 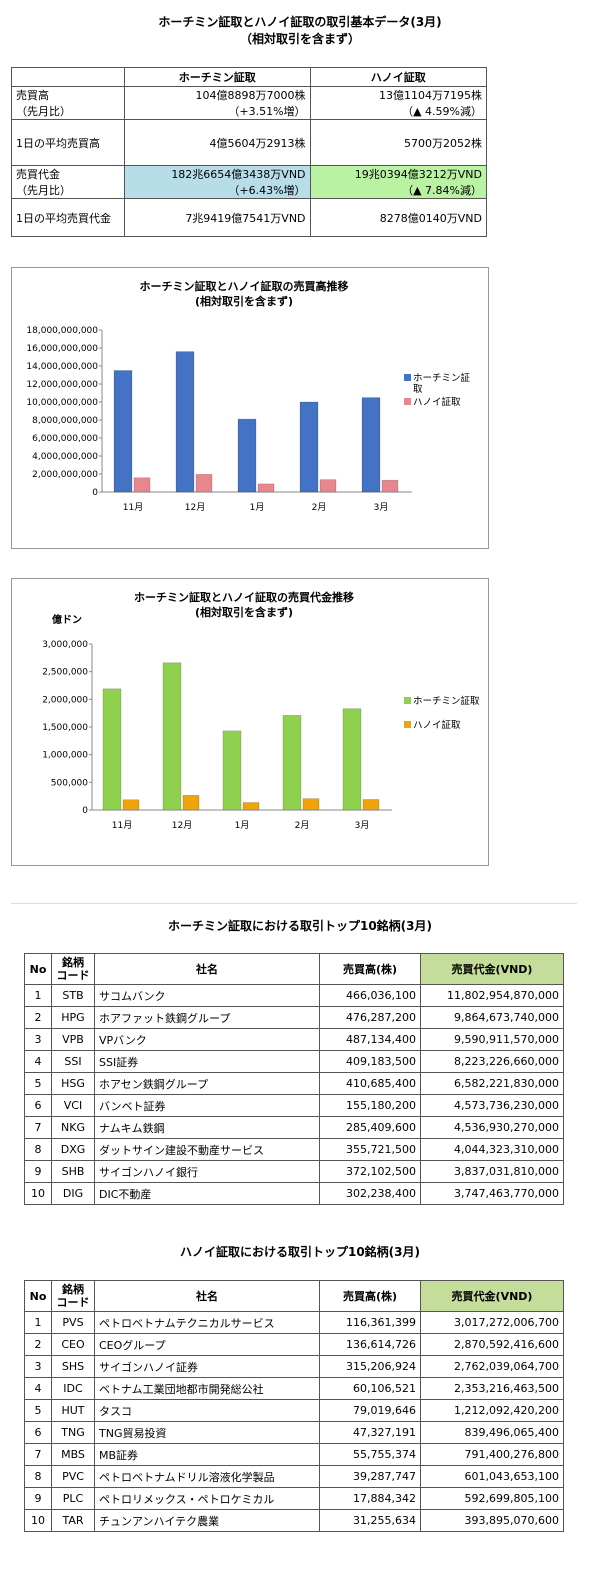 What do you see at coordinates (65, 475) in the screenshot?
I see `y-tick-label: 2,000,000,000` at bounding box center [65, 475].